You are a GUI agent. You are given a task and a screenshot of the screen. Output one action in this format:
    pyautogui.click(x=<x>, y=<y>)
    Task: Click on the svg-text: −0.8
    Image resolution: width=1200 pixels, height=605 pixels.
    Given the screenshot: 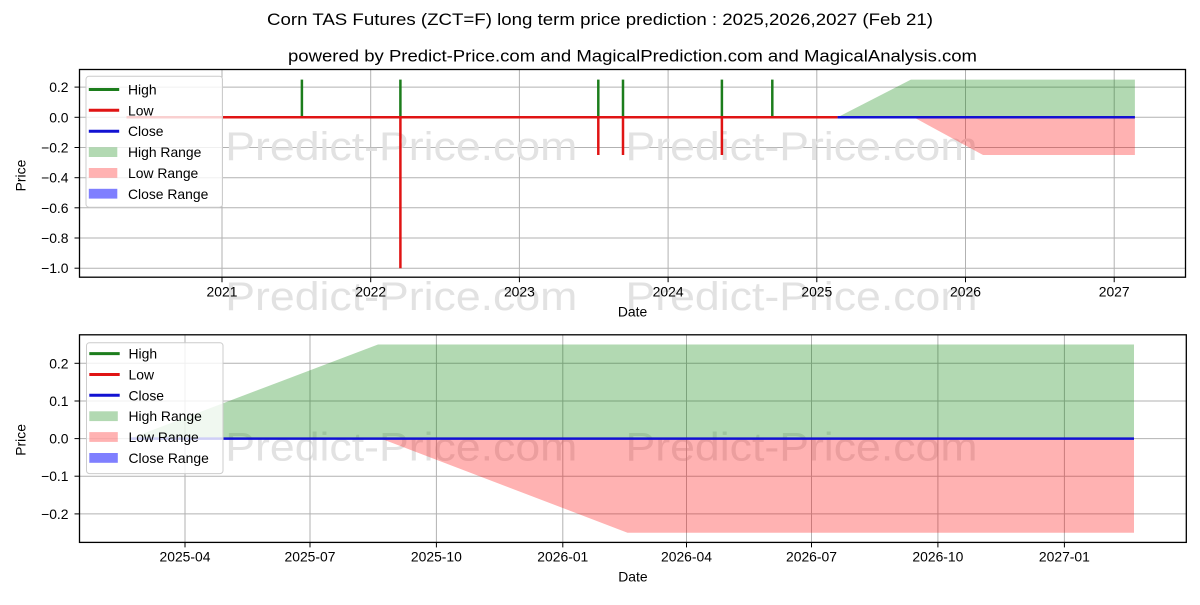 What is the action you would take?
    pyautogui.click(x=55, y=238)
    